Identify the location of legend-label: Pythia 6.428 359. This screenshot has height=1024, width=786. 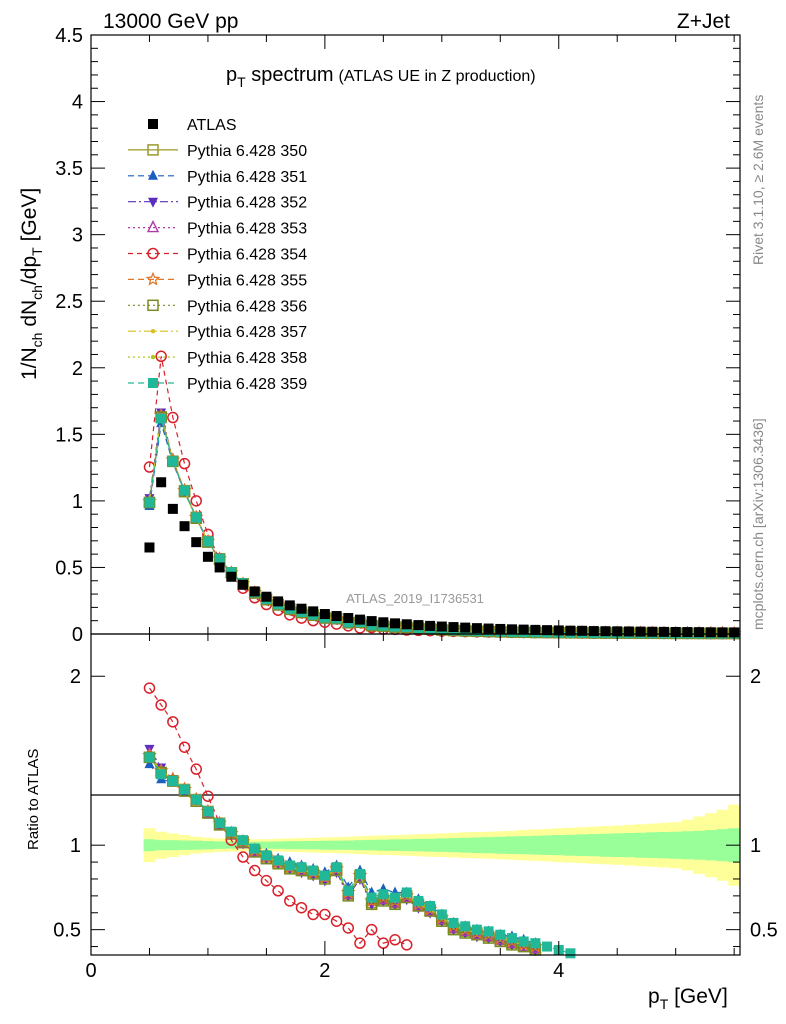
(247, 384).